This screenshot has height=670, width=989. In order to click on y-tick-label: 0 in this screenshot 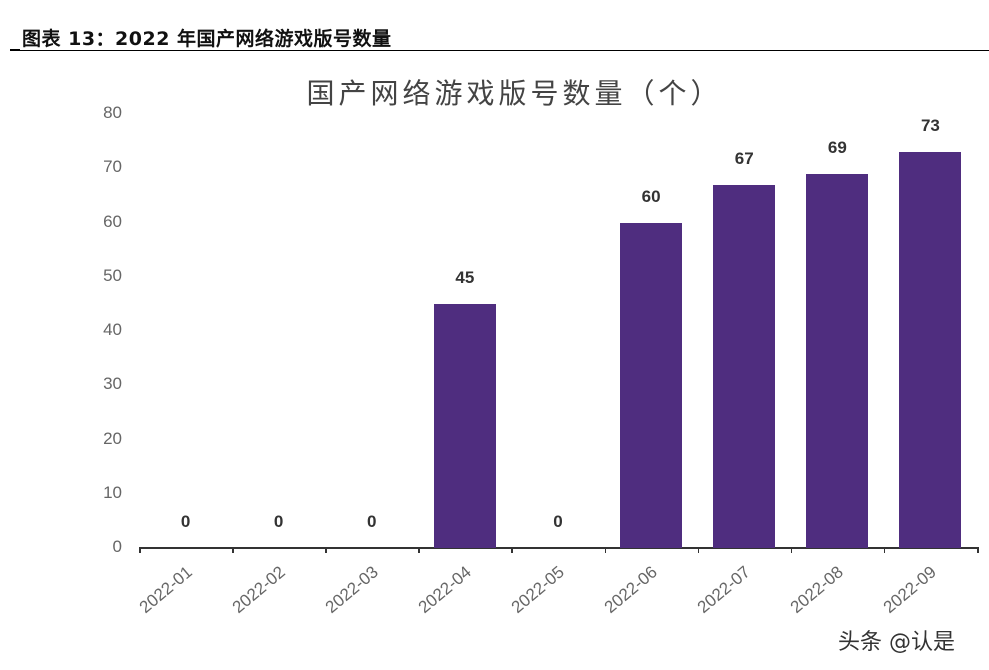, I will do `click(117, 546)`.